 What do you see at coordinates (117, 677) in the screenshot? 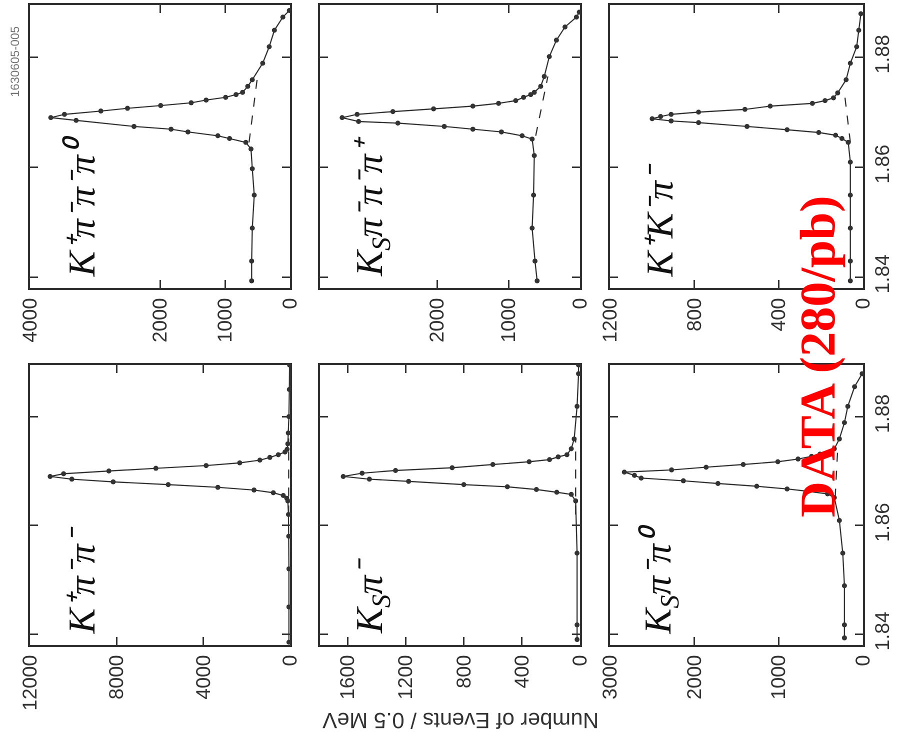
I see `x-tick-label: 8000` at bounding box center [117, 677].